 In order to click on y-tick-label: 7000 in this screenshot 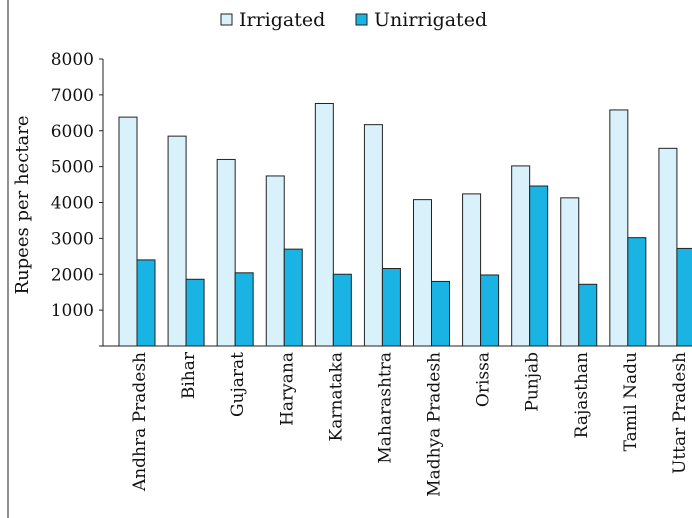, I will do `click(72, 96)`.